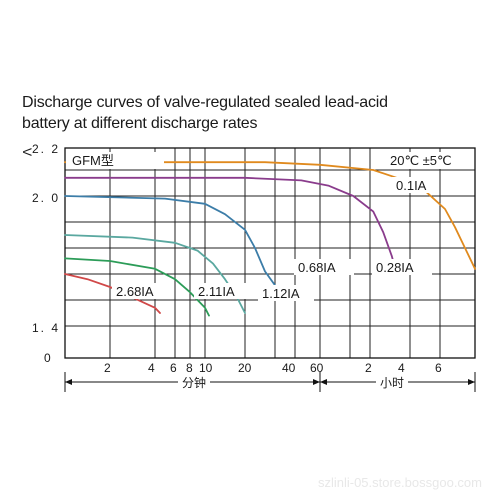 The width and height of the screenshot is (500, 500). Describe the element at coordinates (395, 267) in the screenshot. I see `series-label-0.28IA: 0.28IA` at that location.